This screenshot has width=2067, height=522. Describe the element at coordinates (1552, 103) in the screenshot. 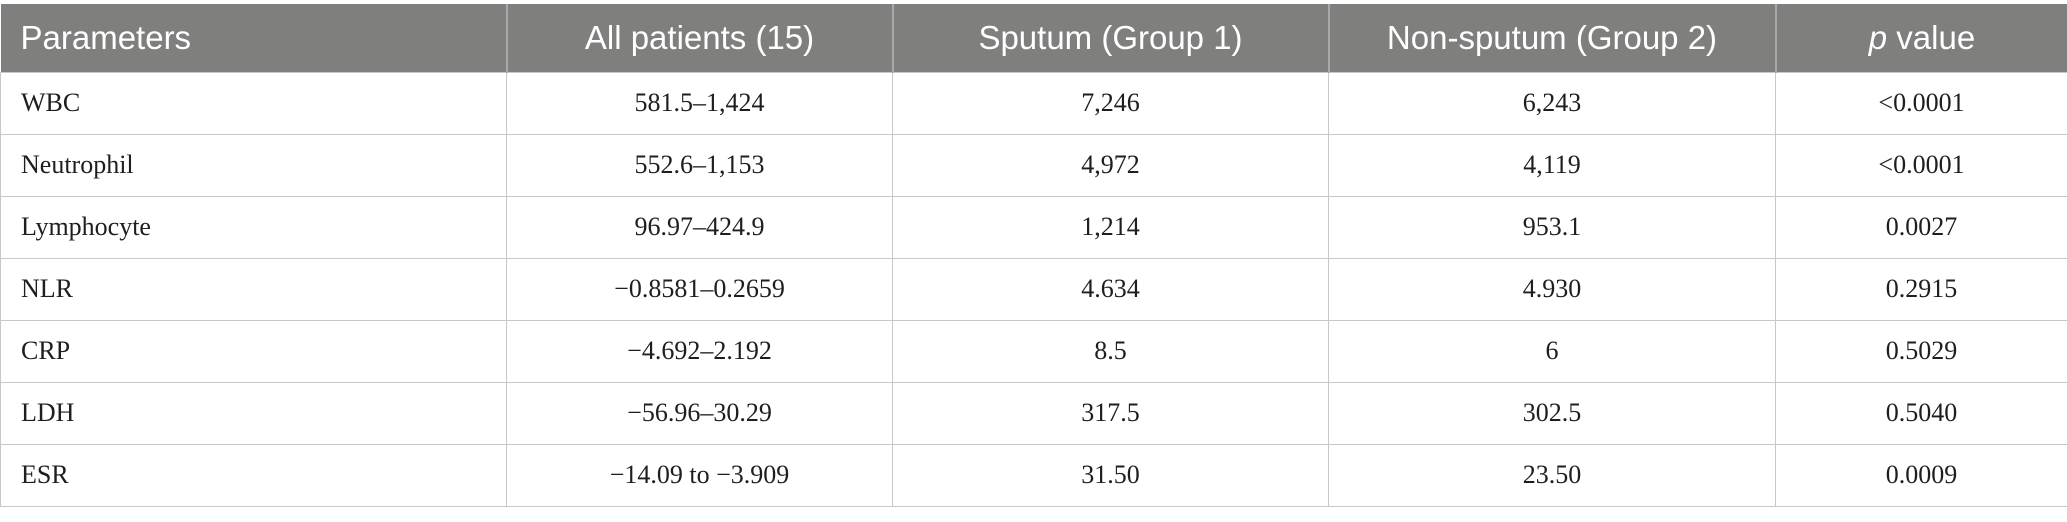

I see `cell-non-sputum: 6,243` at that location.